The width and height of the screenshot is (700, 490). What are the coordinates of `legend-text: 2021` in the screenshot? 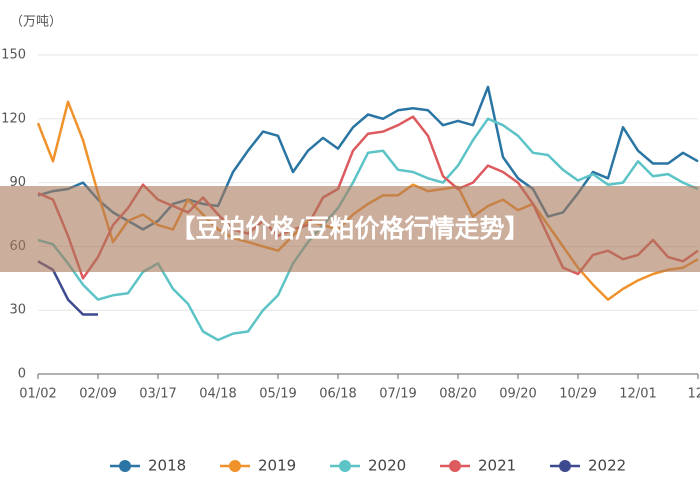 It's located at (497, 466).